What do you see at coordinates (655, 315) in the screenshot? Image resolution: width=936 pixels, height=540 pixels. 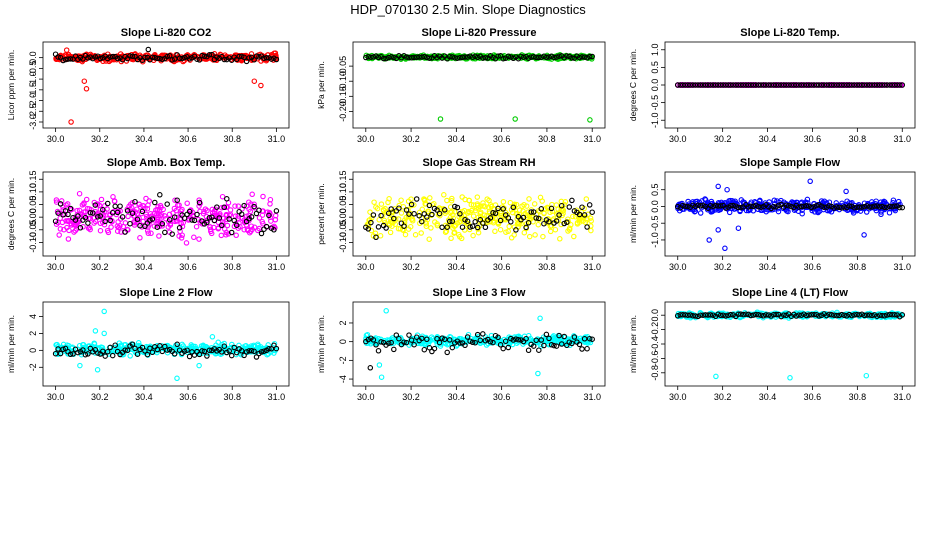 I see `y-tick-label: 0.0` at bounding box center [655, 315].